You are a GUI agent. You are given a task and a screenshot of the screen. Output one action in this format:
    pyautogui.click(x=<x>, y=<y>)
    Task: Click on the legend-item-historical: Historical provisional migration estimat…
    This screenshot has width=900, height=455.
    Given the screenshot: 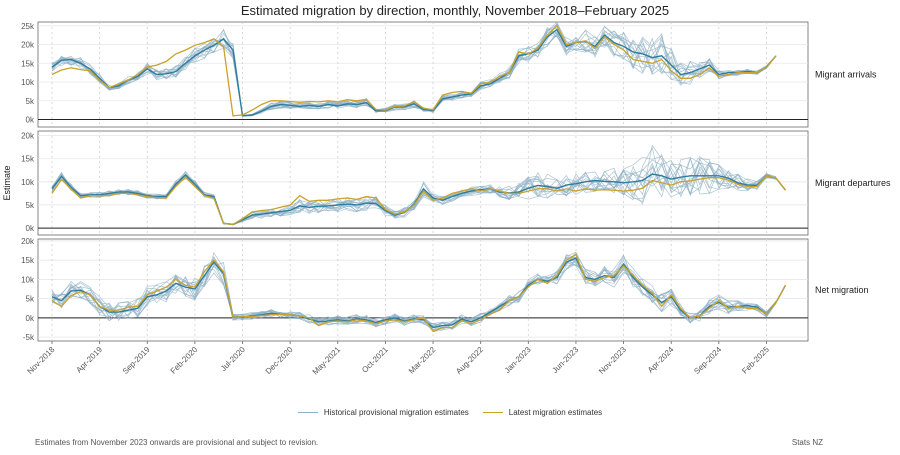 What is the action you would take?
    pyautogui.click(x=383, y=412)
    